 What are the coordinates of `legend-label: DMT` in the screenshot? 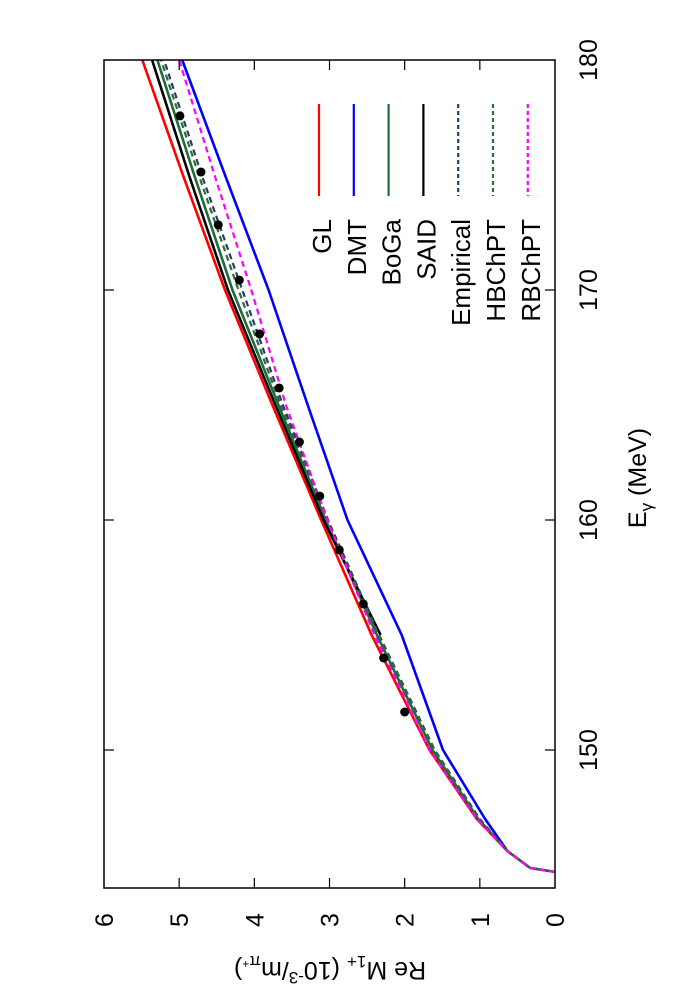 It's located at (357, 247).